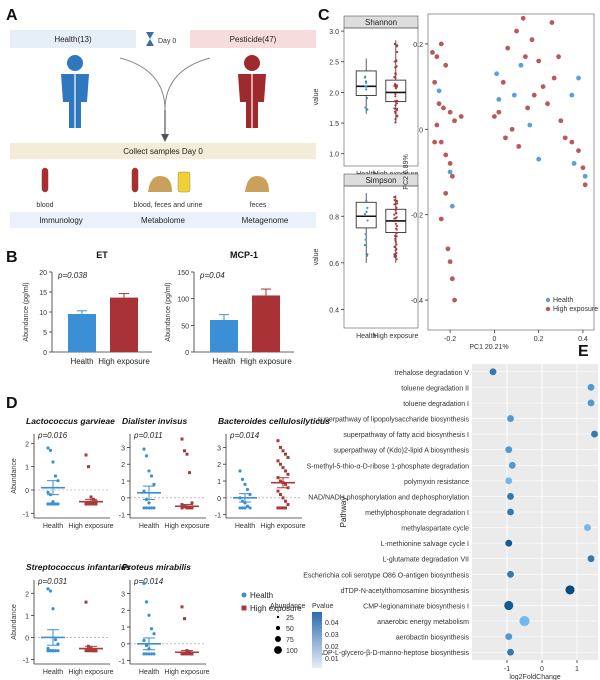  Describe the element at coordinates (163, 220) in the screenshot. I see `omics-label-1: Metabolome` at that location.